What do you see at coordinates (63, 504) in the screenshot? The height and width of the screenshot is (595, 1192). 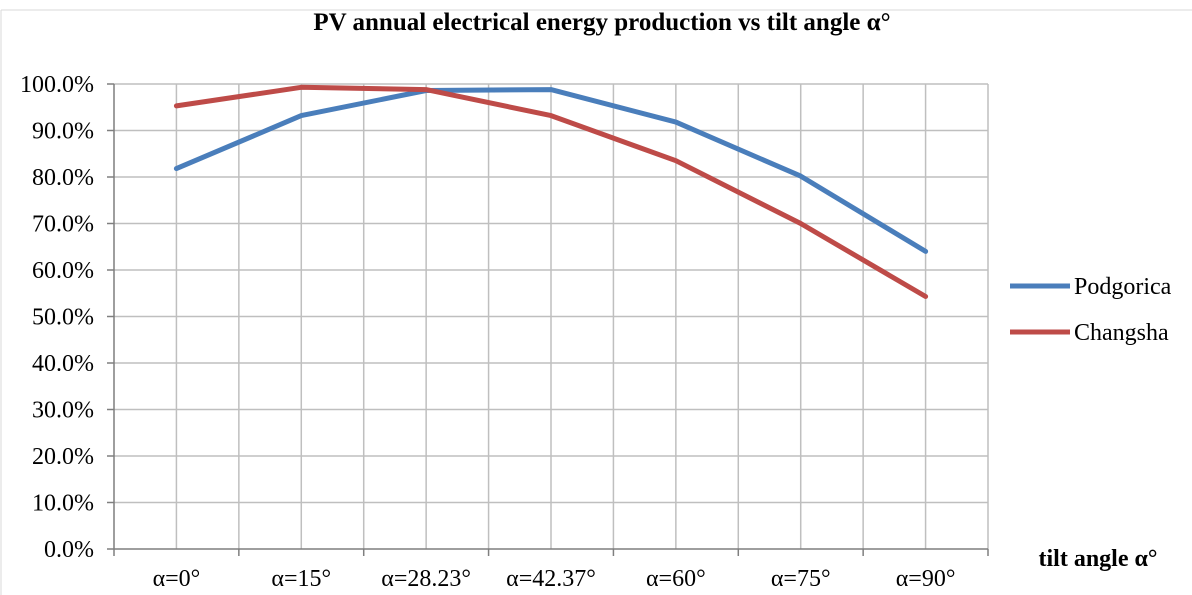 I see `y-tick-label: 10.0%` at bounding box center [63, 504].